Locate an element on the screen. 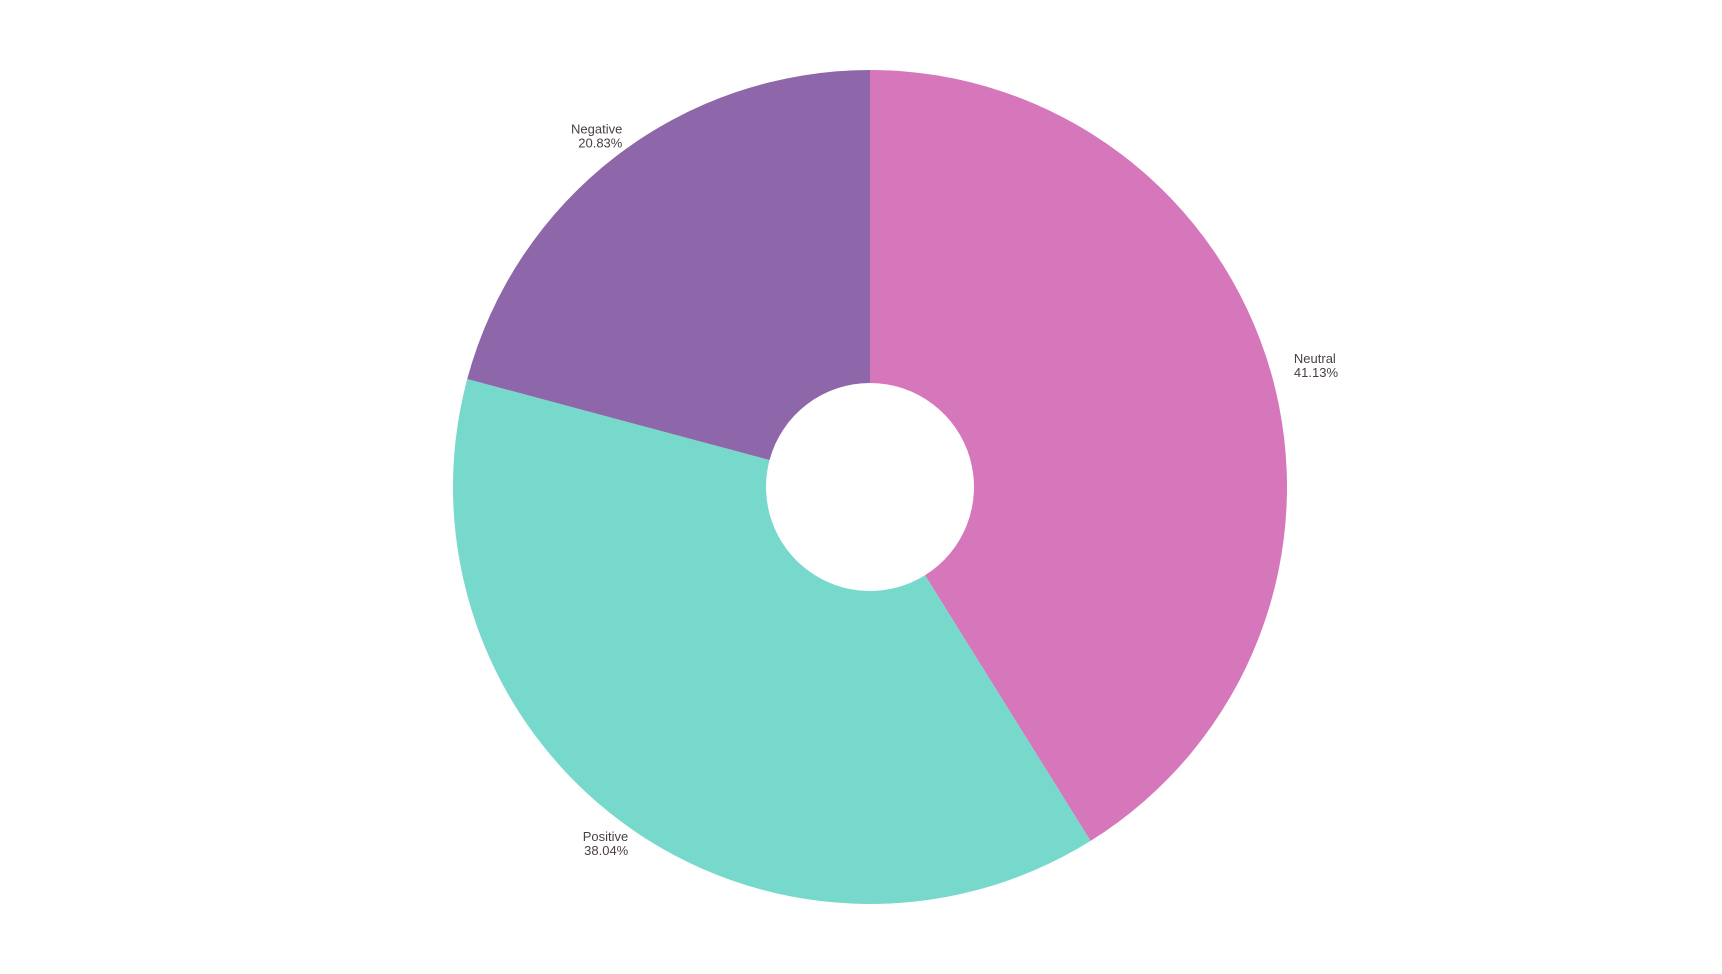 The height and width of the screenshot is (974, 1722). slice-percent-neutral: 41.13% is located at coordinates (1316, 372).